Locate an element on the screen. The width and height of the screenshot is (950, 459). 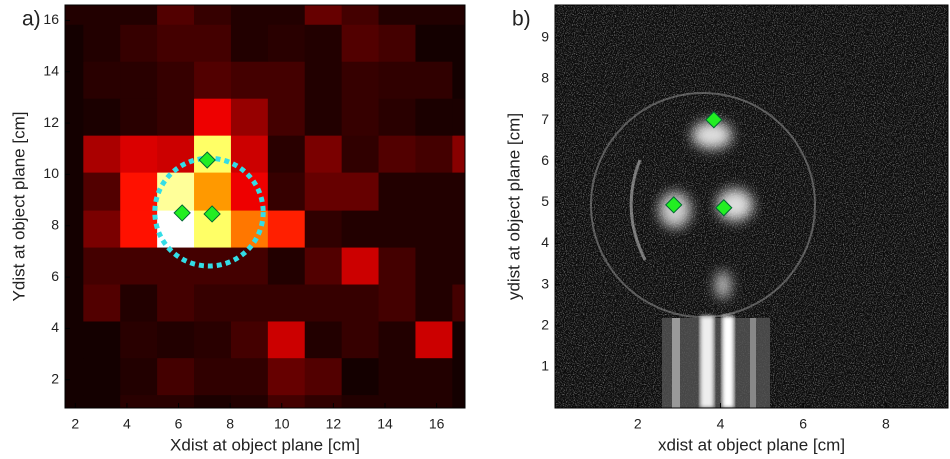
y-tick-label: 7 is located at coordinates (545, 119).